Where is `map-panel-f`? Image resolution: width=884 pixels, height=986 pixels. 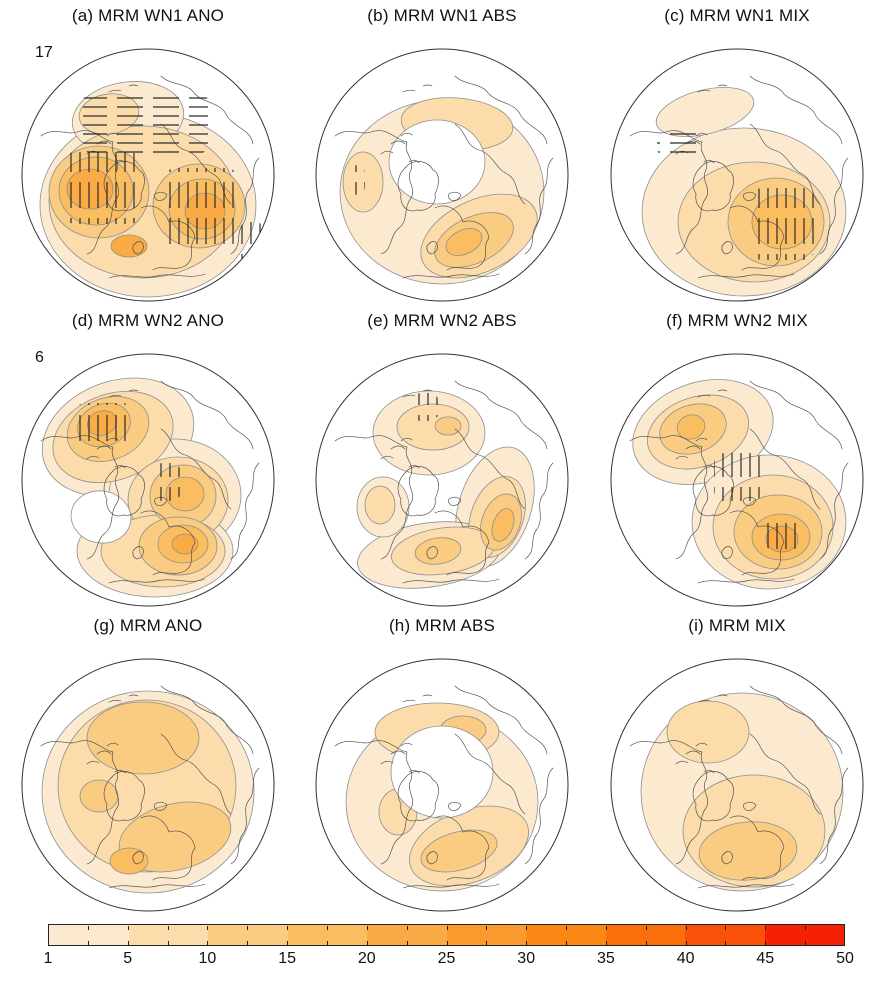 map-panel-f is located at coordinates (737, 480).